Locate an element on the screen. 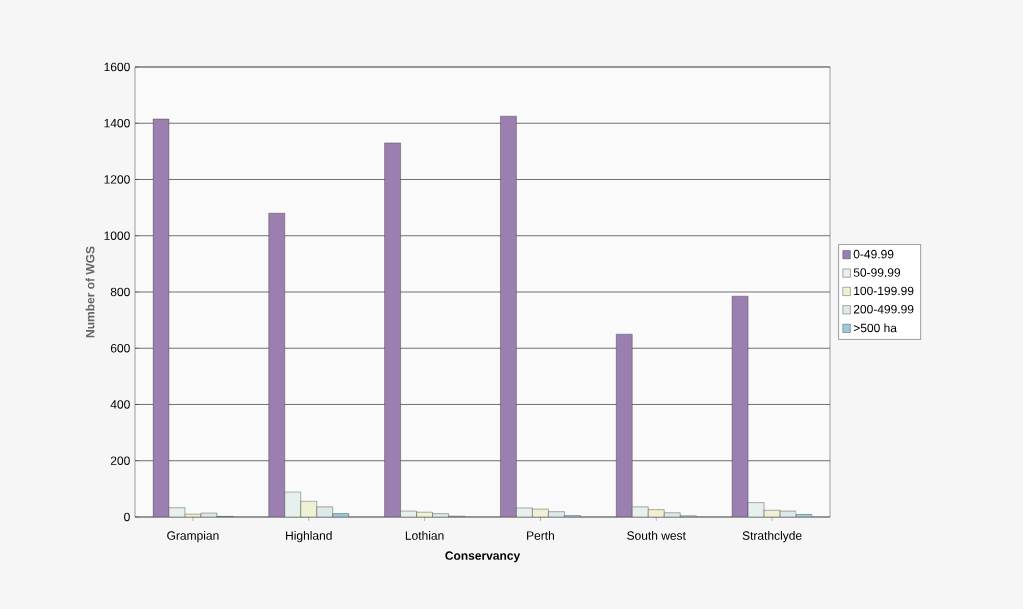  y-tick-label: 1400 is located at coordinates (117, 123).